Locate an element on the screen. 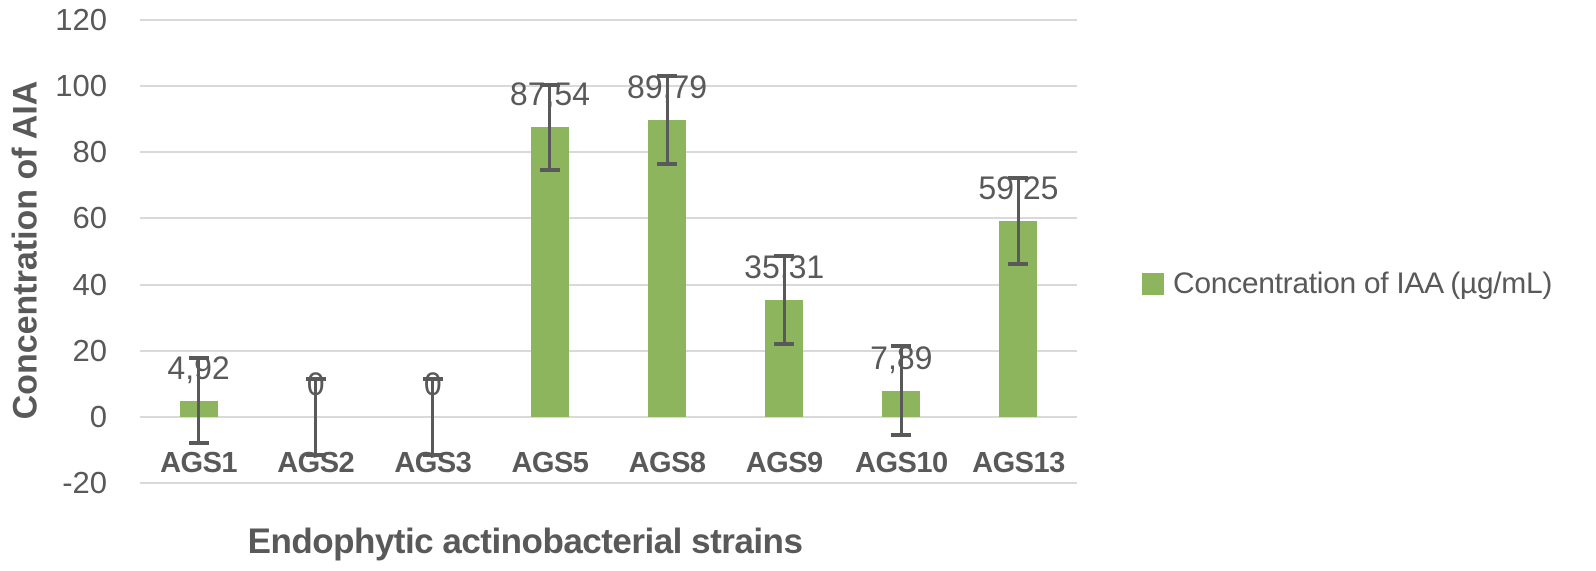 The image size is (1596, 571). x-axis-label-ags3: AGS3 is located at coordinates (433, 463).